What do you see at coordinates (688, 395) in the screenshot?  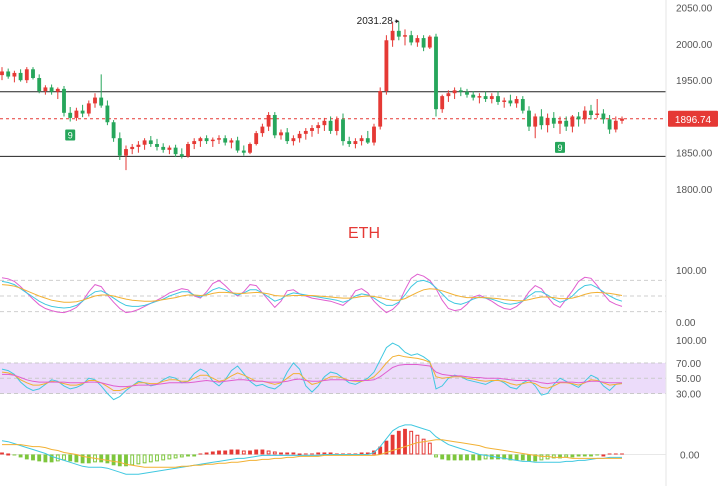 I see `osc2-tick-label: 30.00` at bounding box center [688, 395].